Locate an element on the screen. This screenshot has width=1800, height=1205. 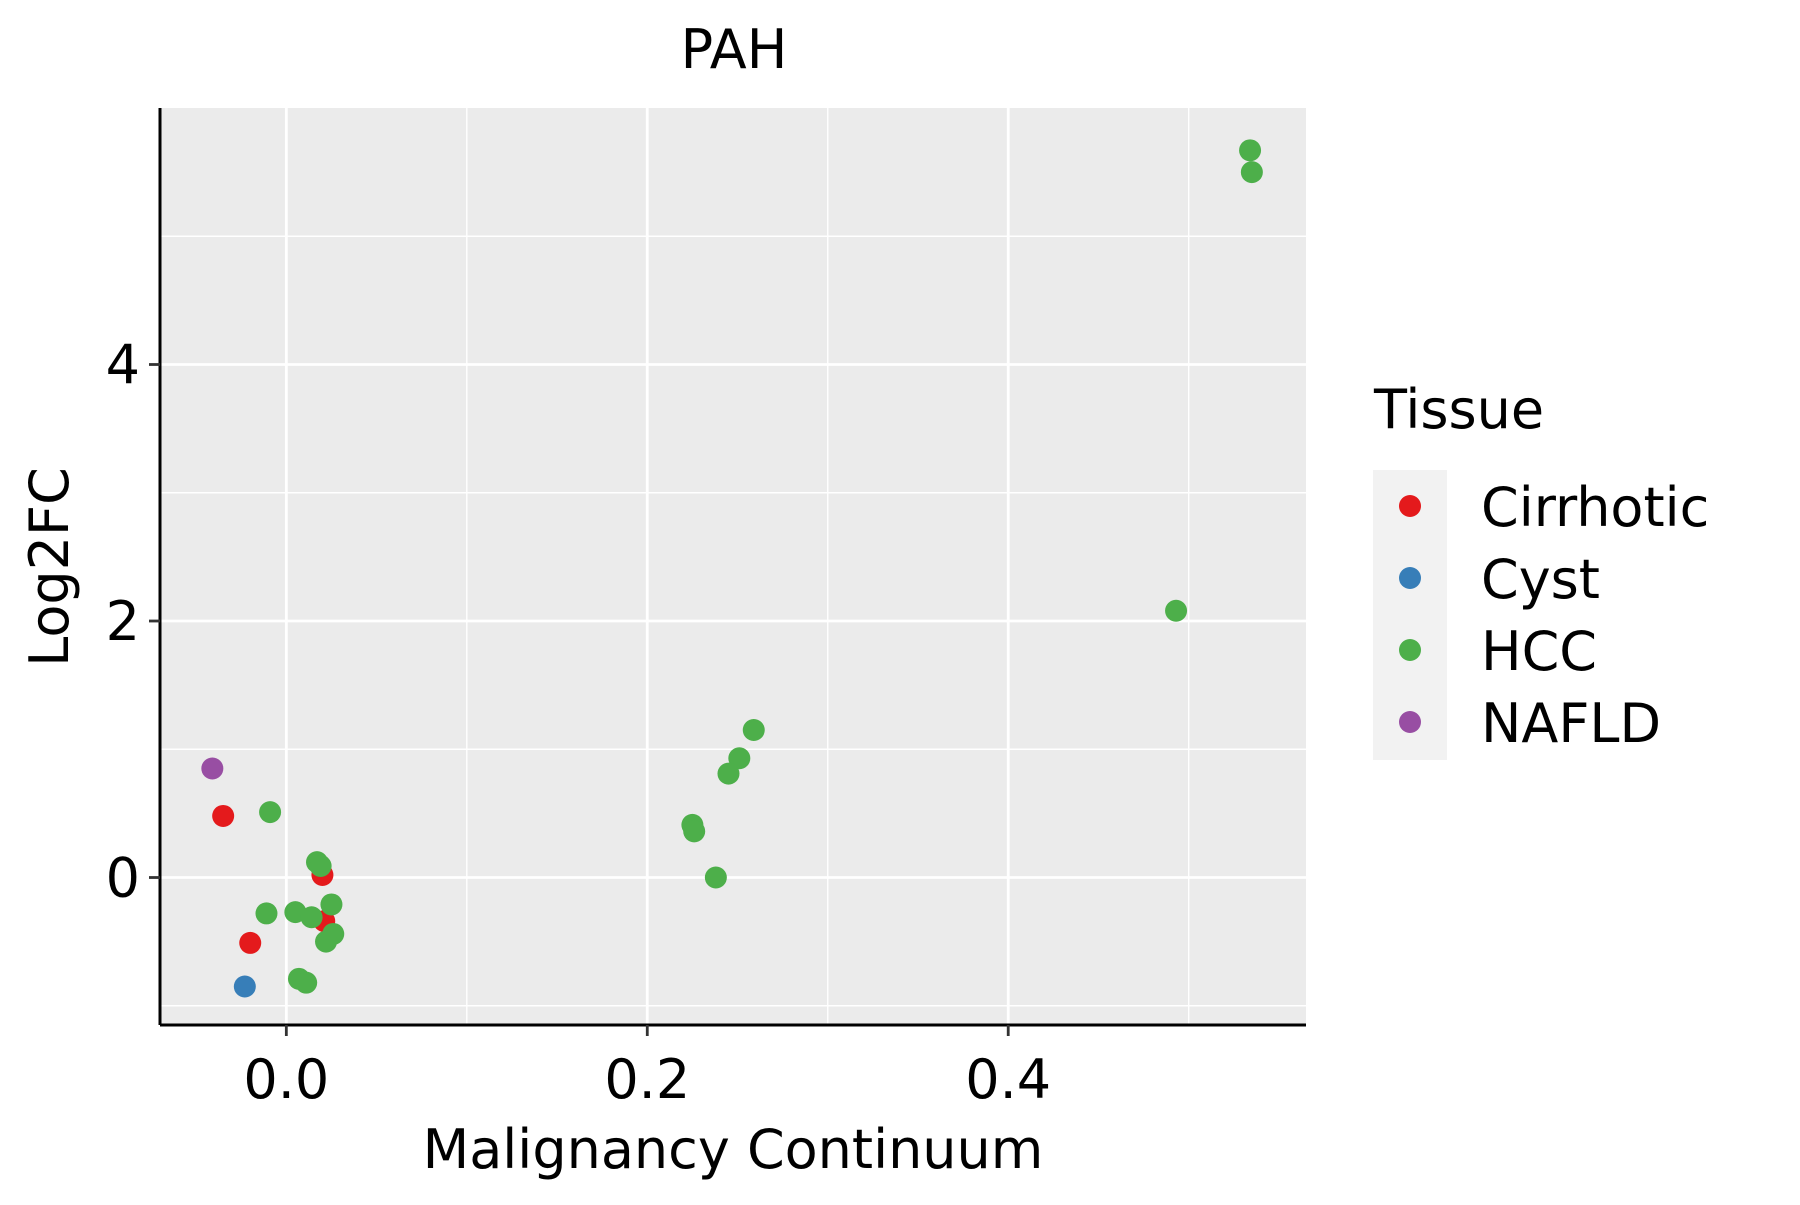
legend-key-cirrhotic is located at coordinates (1410, 506).